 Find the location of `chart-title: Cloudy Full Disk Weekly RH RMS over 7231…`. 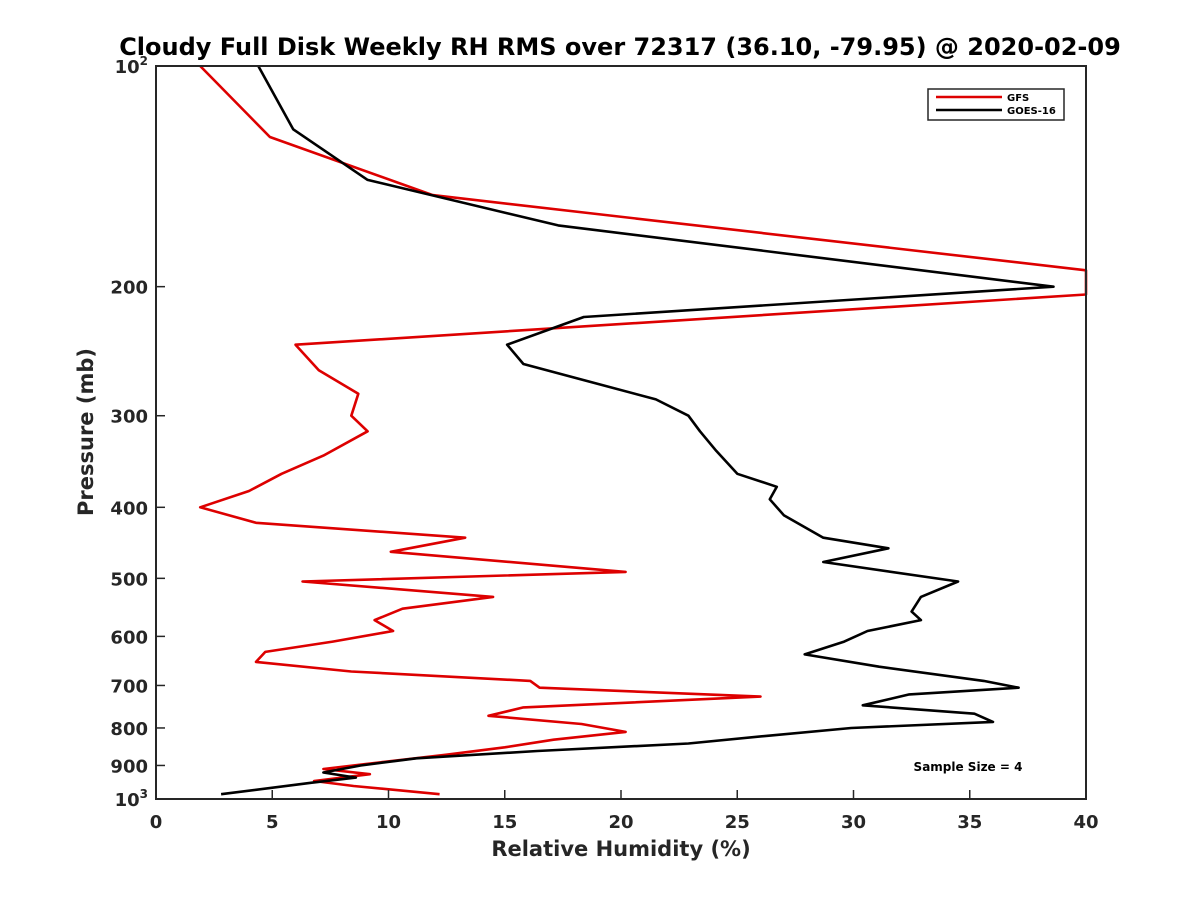

chart-title: Cloudy Full Disk Weekly RH RMS over 7231… is located at coordinates (620, 47).